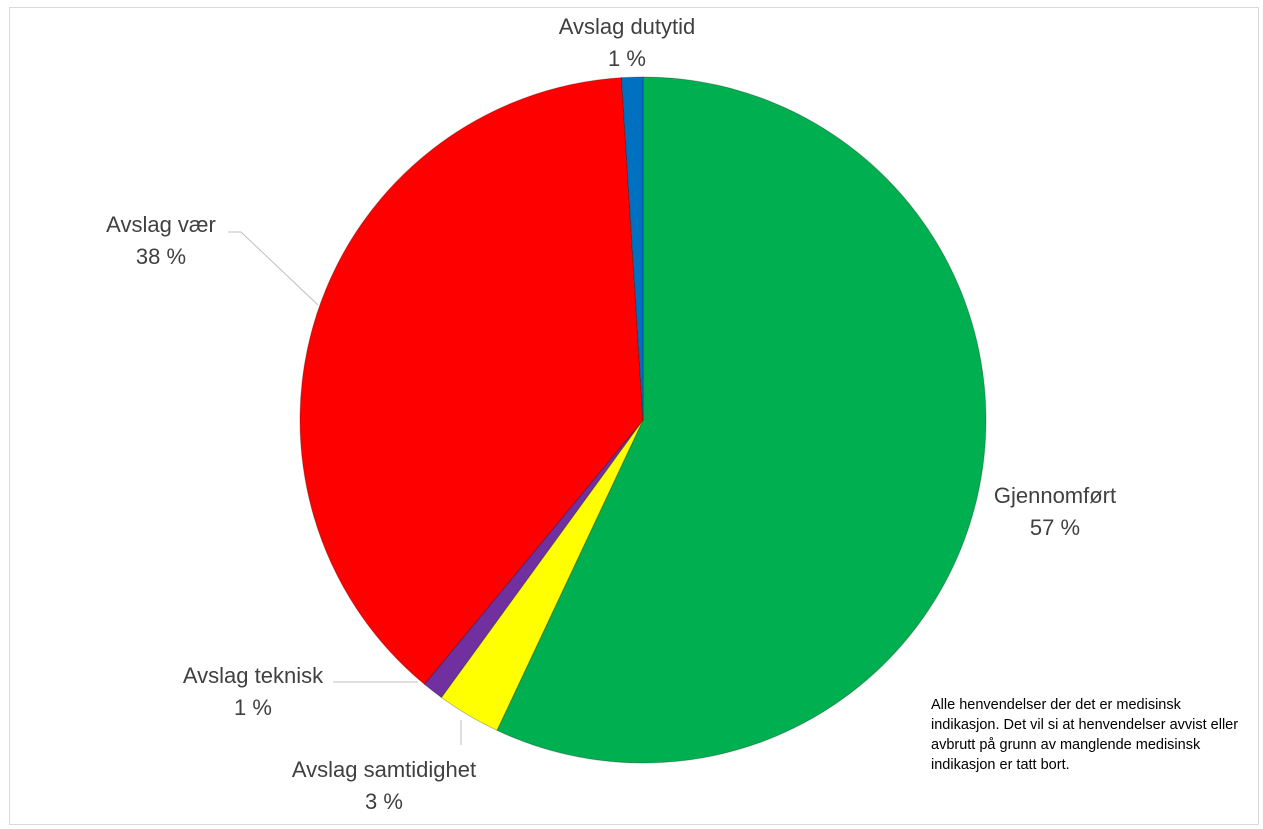 Image resolution: width=1263 pixels, height=829 pixels. I want to click on label-teknisk-name: Avslag teknisk, so click(253, 675).